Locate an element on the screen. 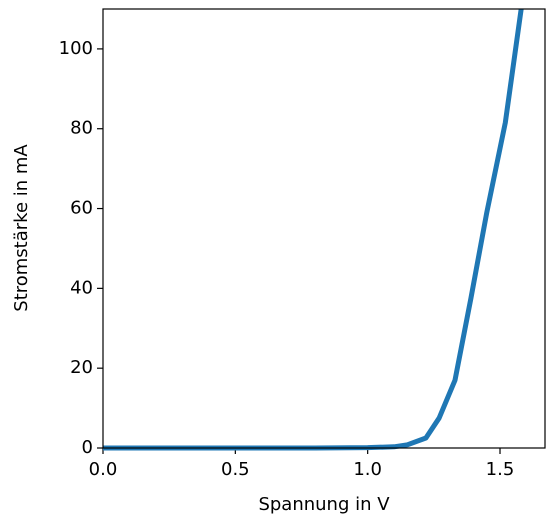 The height and width of the screenshot is (519, 546). x-tick-label: 0.5 is located at coordinates (235, 469).